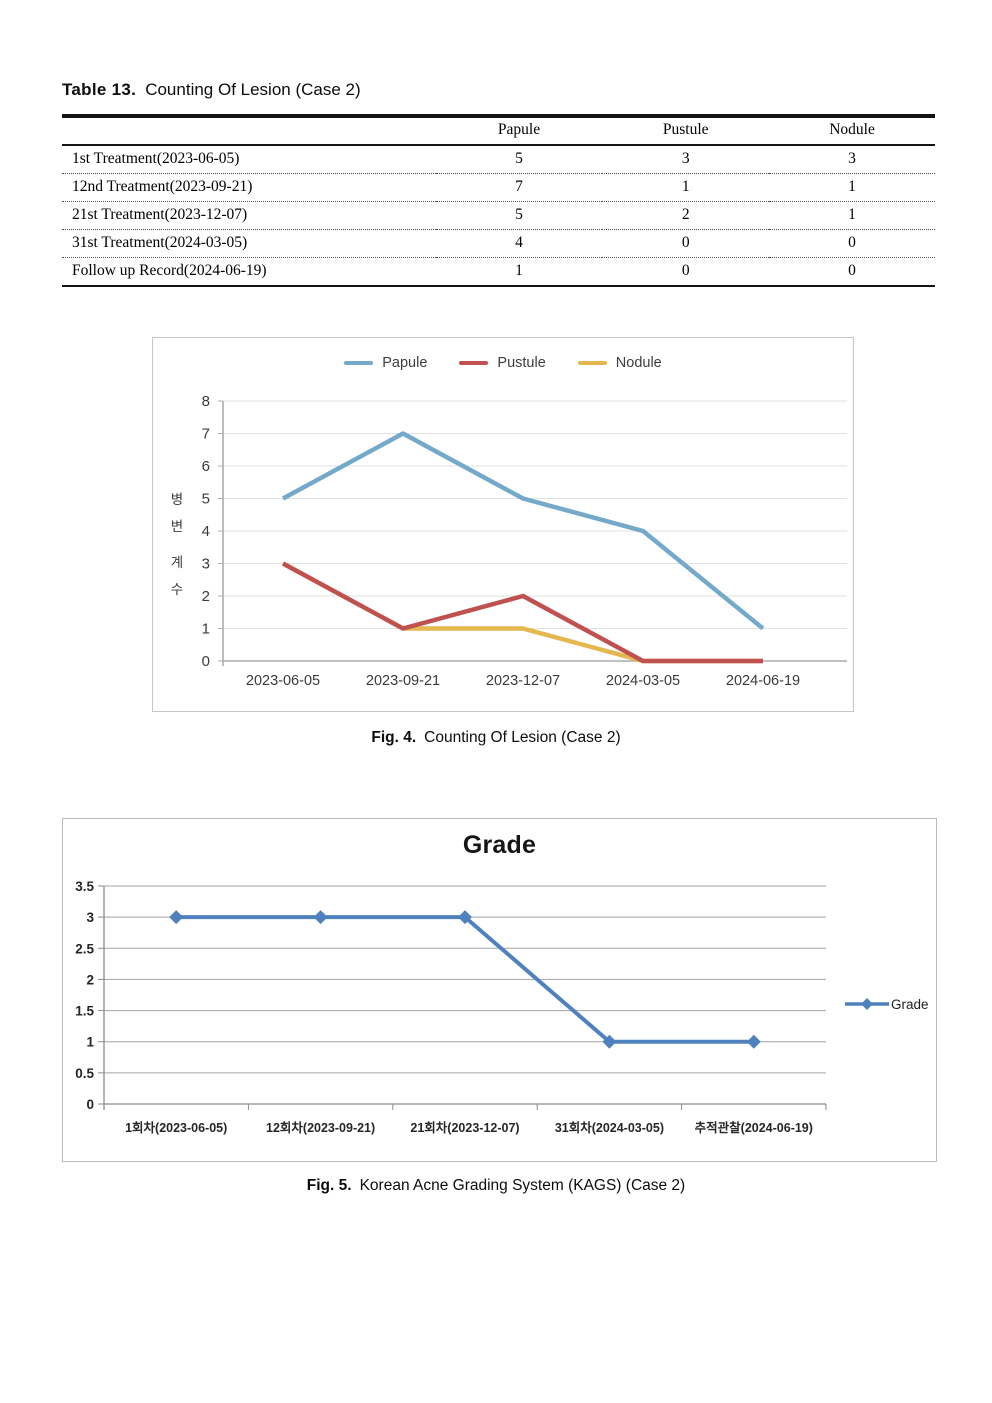 The width and height of the screenshot is (992, 1403). What do you see at coordinates (84, 1073) in the screenshot?
I see `svg-text: 0.5` at bounding box center [84, 1073].